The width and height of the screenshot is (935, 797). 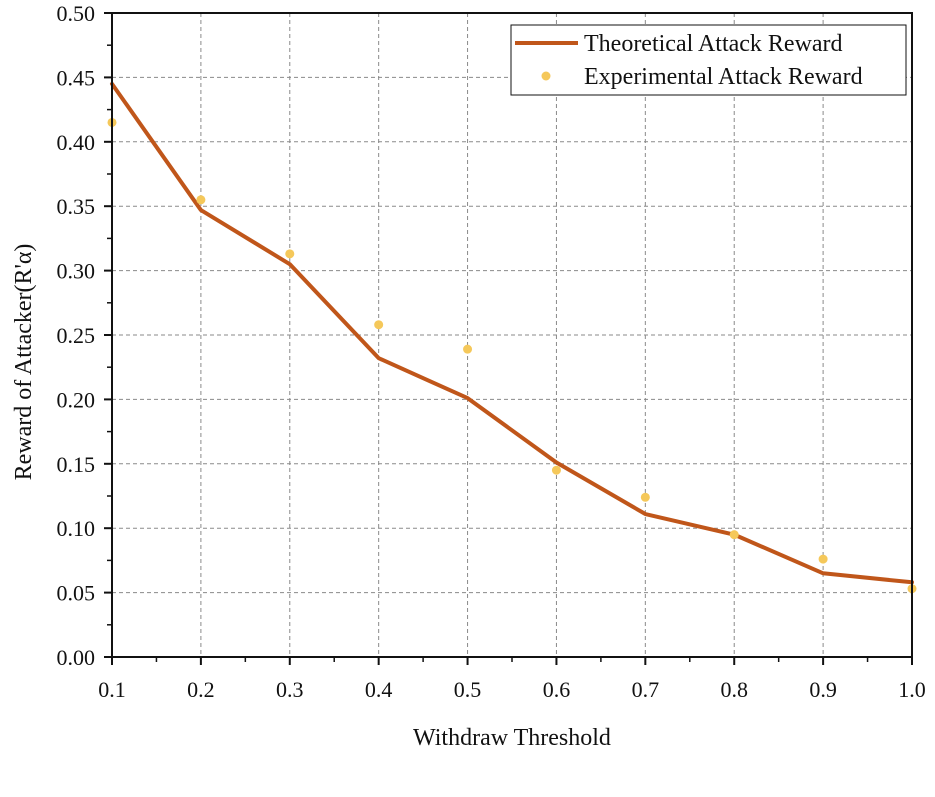 What do you see at coordinates (76, 77) in the screenshot?
I see `y-tick-label: 0.45` at bounding box center [76, 77].